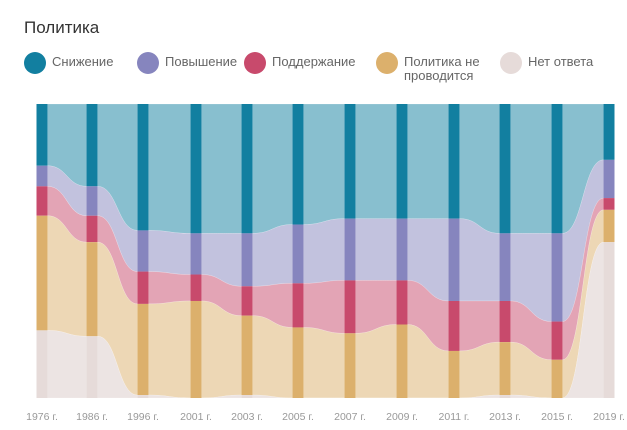 The image size is (627, 430). Describe the element at coordinates (62, 27) in the screenshot. I see `chart-title: Политика` at that location.